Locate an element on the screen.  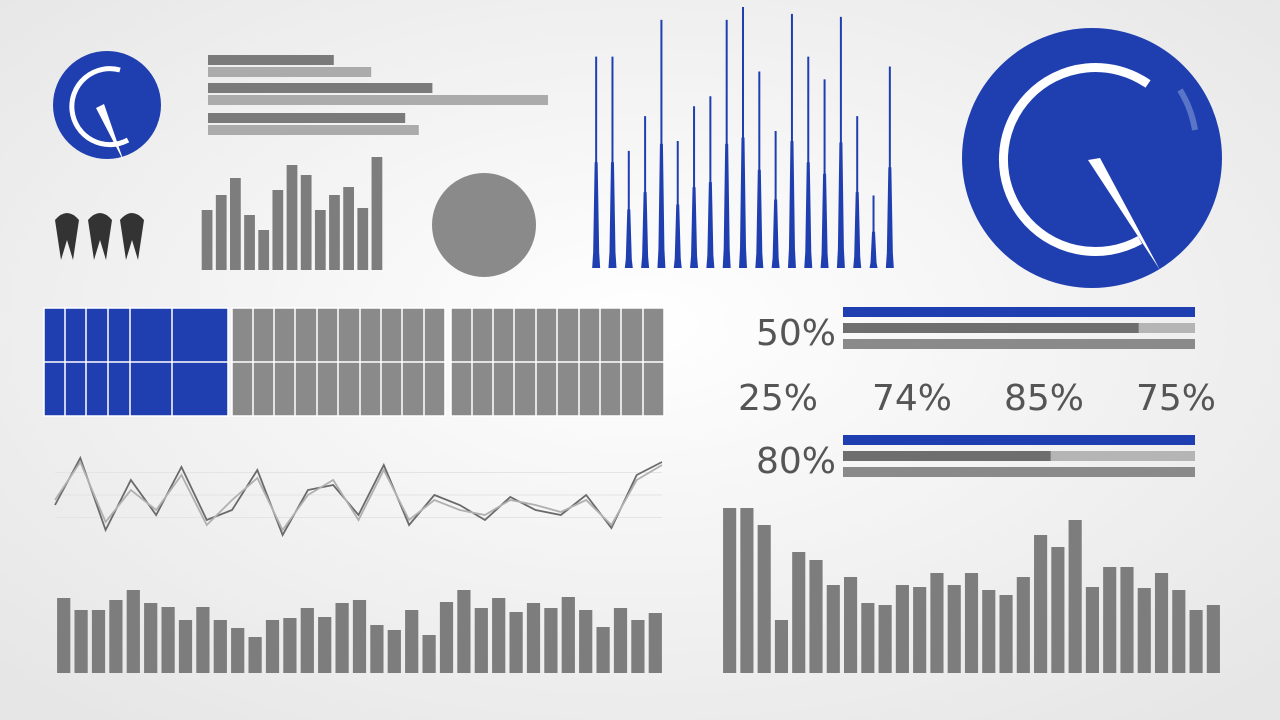
percent-label: 85% is located at coordinates (1044, 398).